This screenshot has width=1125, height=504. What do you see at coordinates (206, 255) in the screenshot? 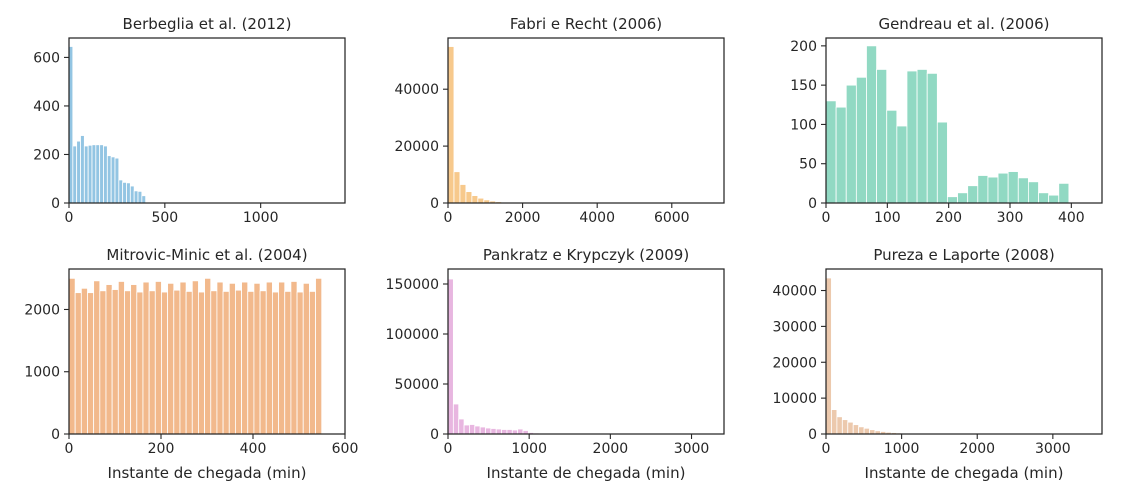
I see `subplot-title: Mitrovic-Minic et al. (2004)` at bounding box center [206, 255].